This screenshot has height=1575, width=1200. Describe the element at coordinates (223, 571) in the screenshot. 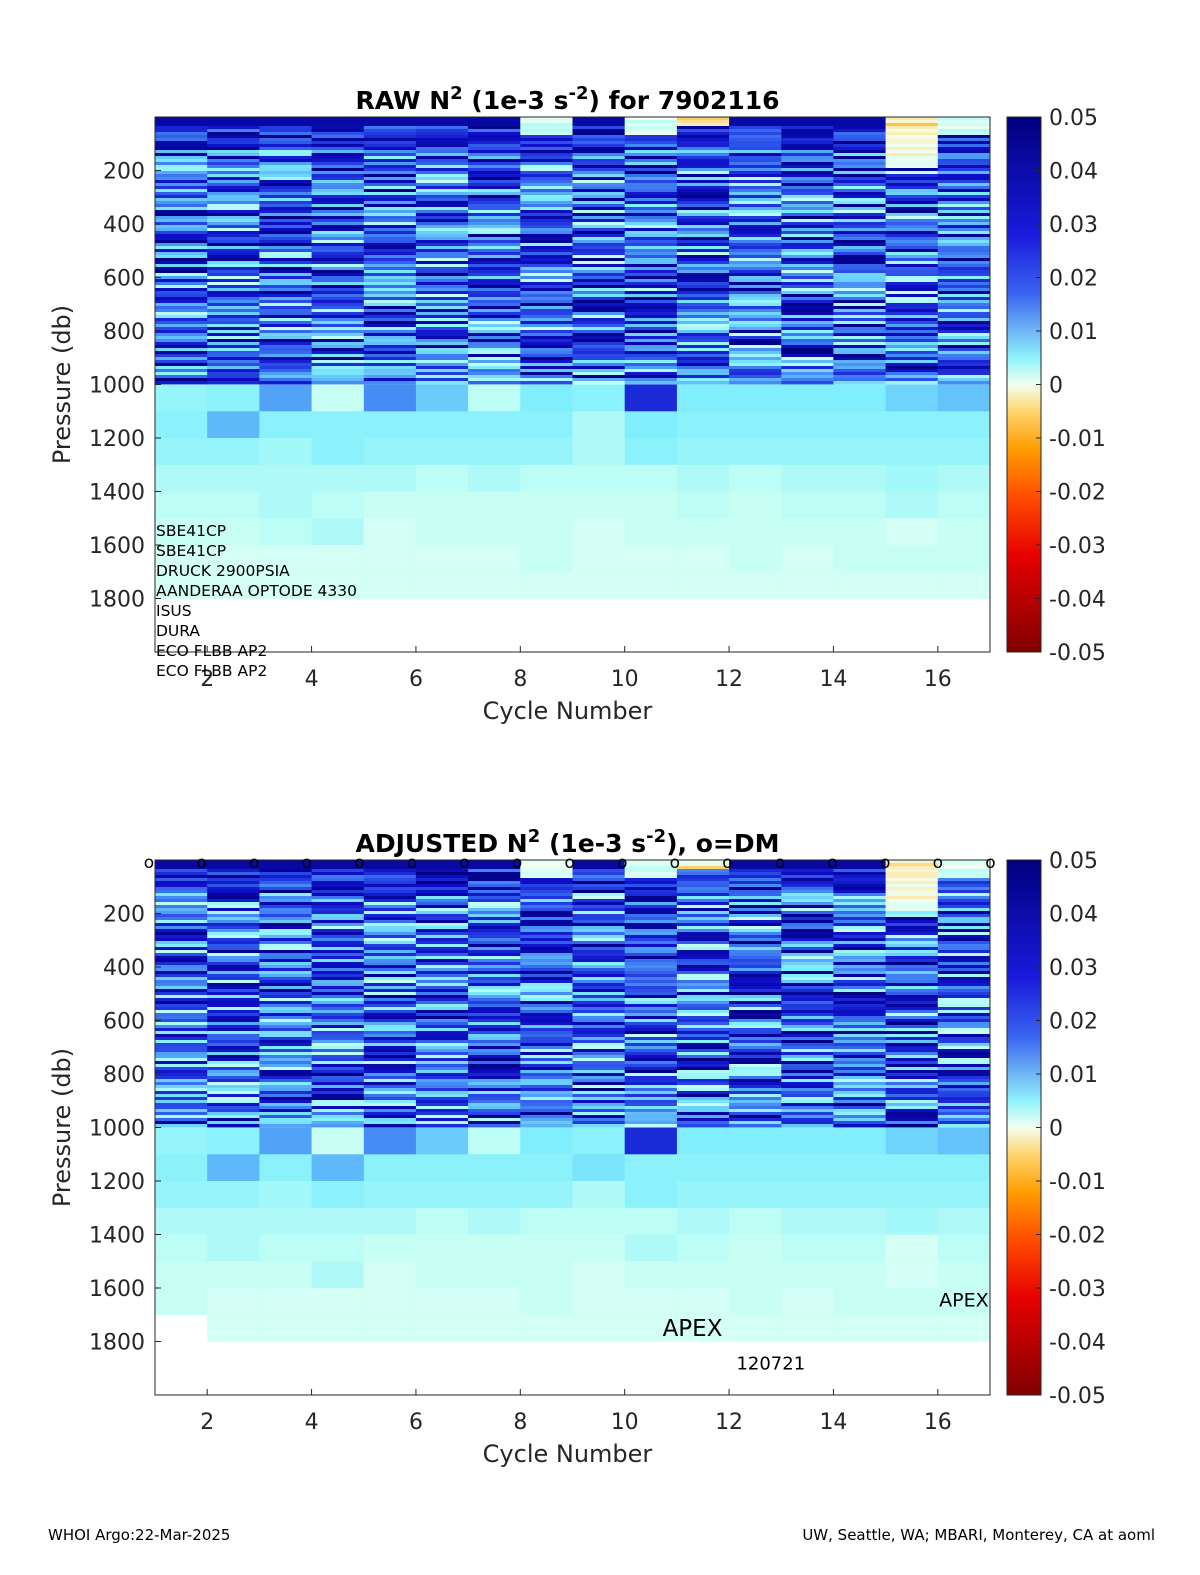

I see `sensor-label: DRUCK 2900PSIA` at that location.